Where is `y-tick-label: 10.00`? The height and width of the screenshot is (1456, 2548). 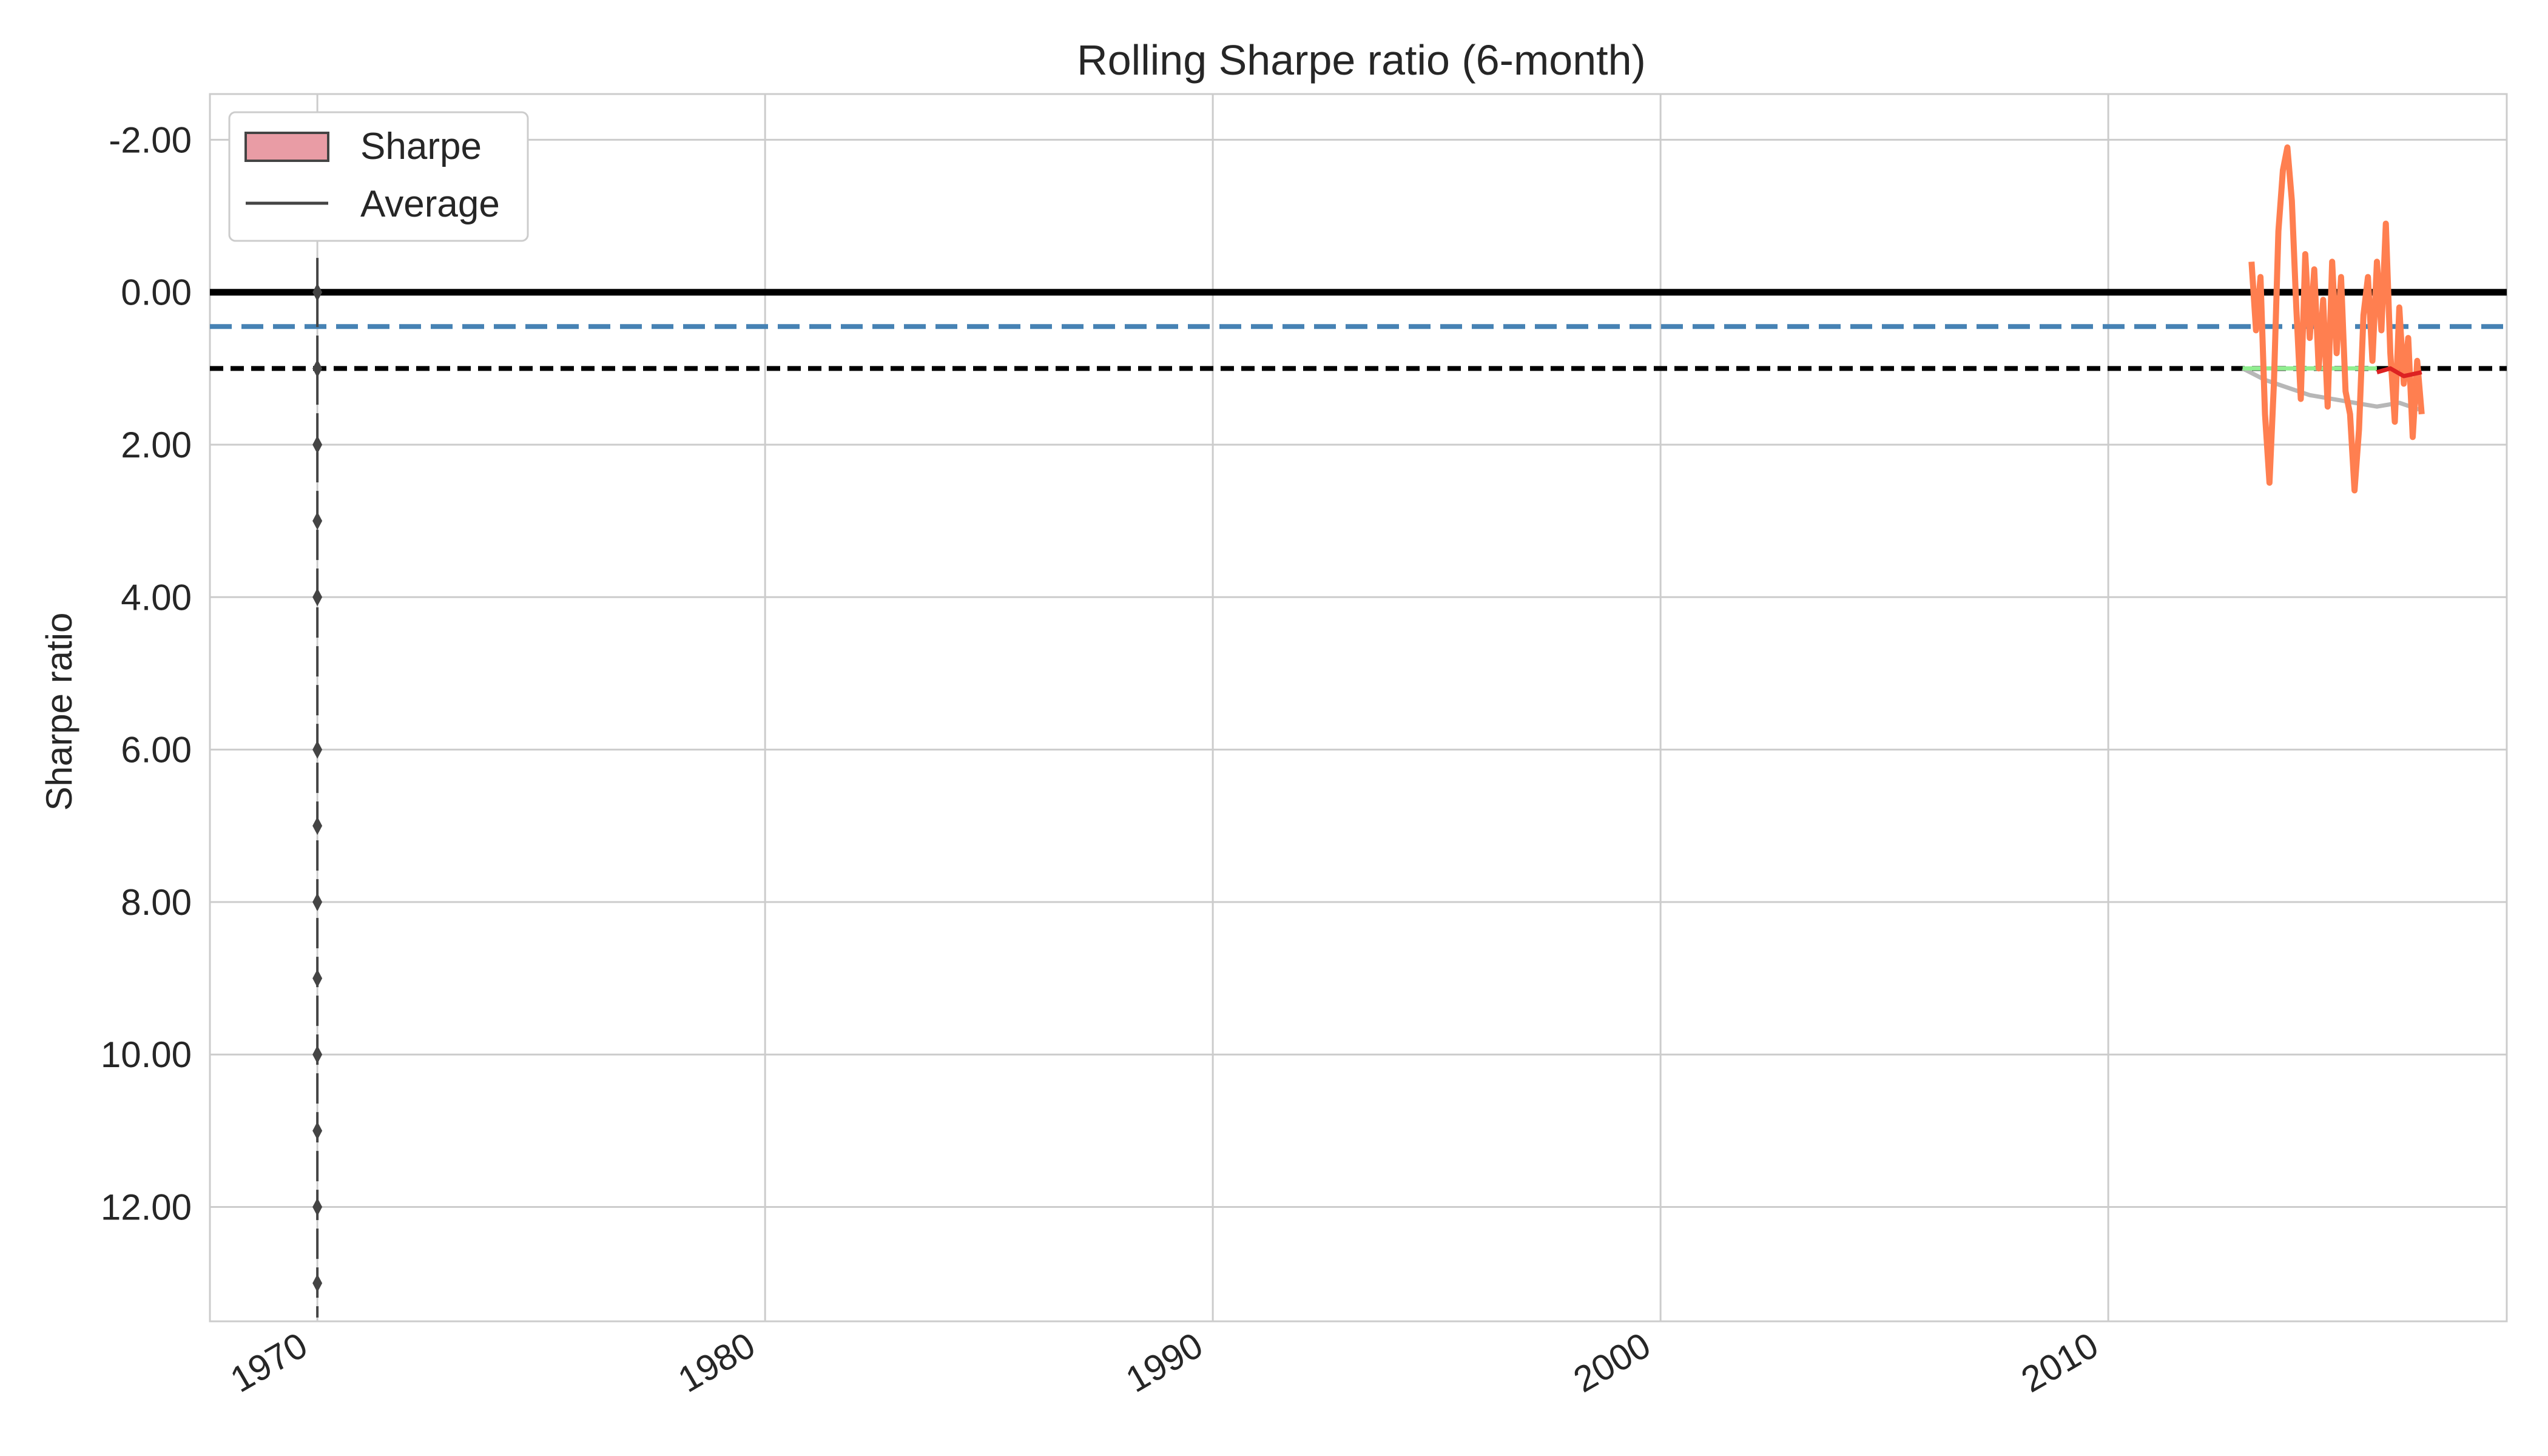 y-tick-label: 10.00 is located at coordinates (146, 1054).